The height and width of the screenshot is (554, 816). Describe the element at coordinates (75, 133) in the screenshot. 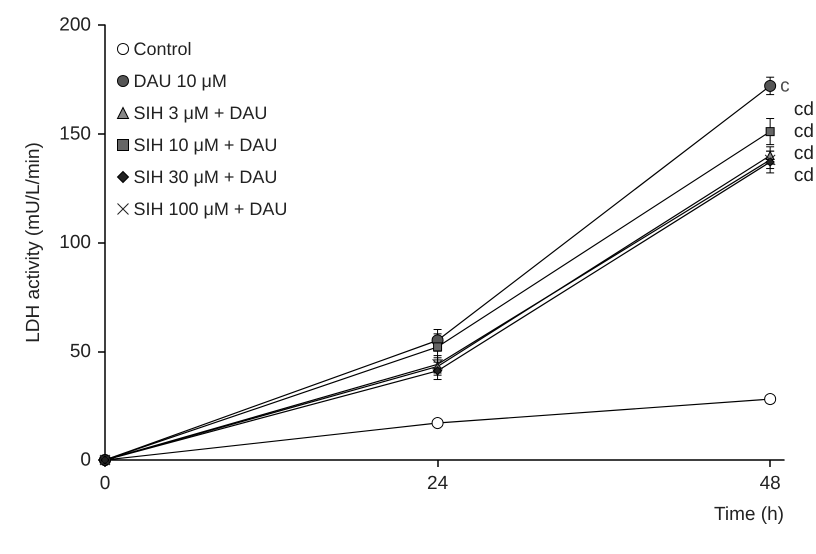

I see `y-tick-label: 150` at that location.